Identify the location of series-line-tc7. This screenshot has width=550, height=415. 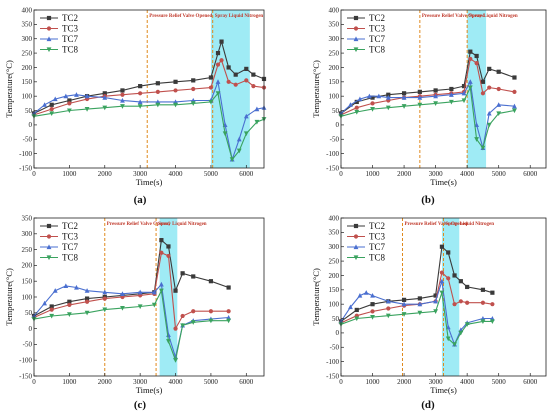
(131, 321).